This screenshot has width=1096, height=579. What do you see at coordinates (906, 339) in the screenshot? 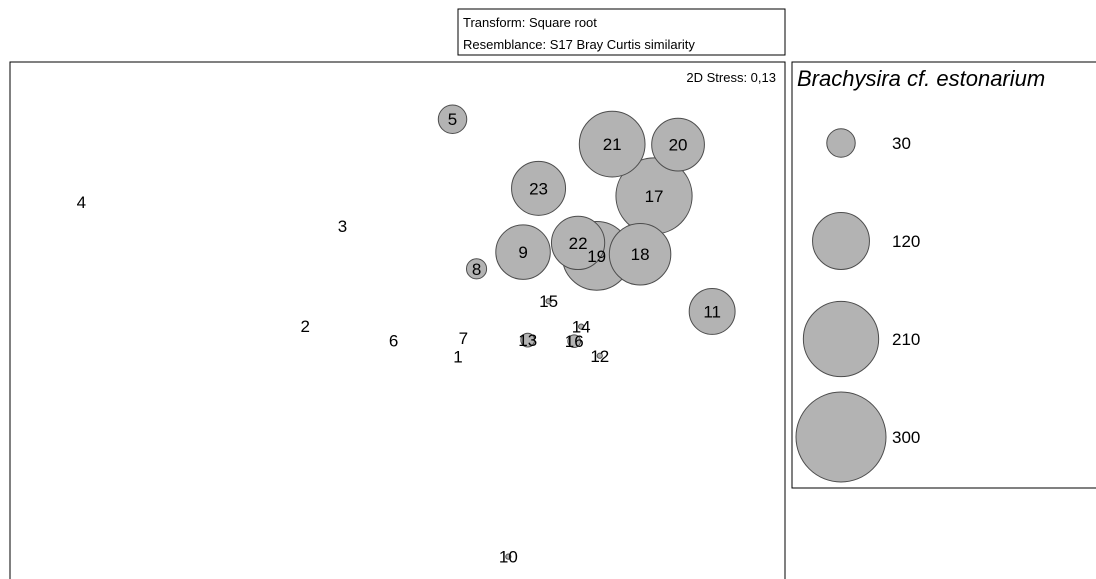
I see `legend-label-210: 210` at bounding box center [906, 339].